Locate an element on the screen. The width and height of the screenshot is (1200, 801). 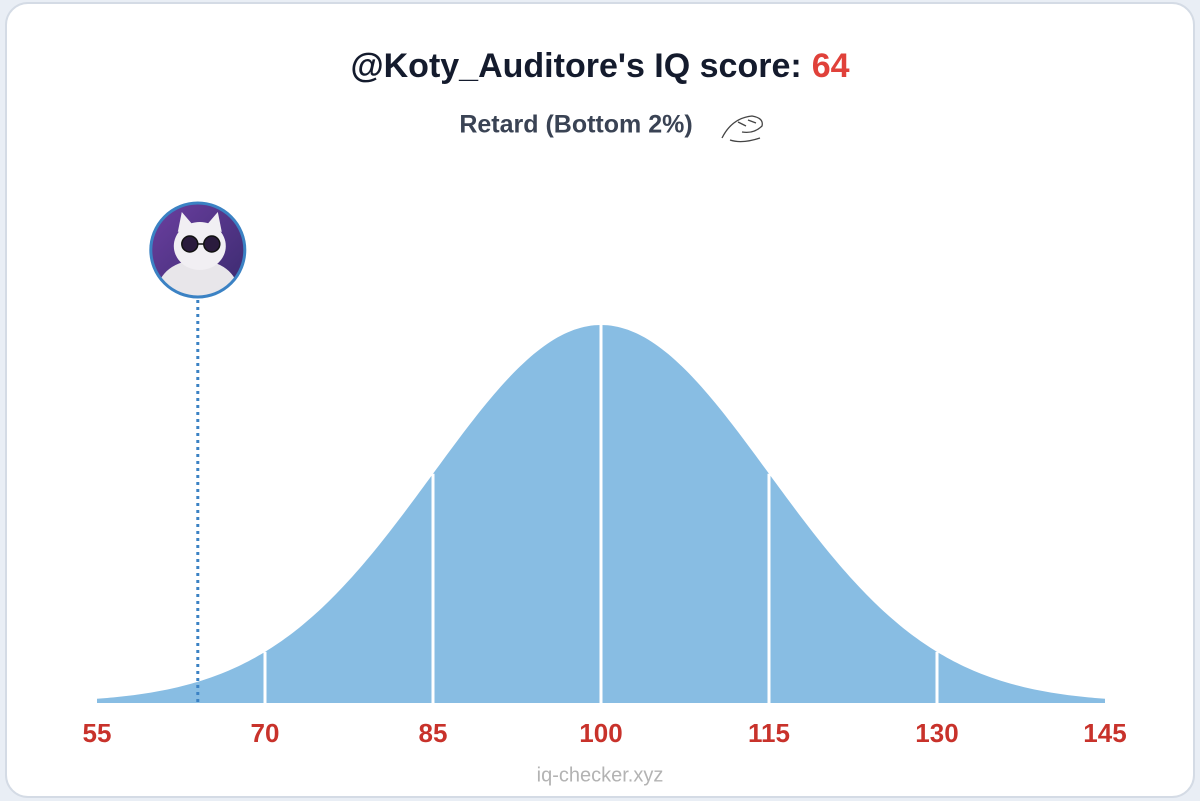
chart-title: @Koty_Auditore's IQ score: 64 is located at coordinates (599, 66).